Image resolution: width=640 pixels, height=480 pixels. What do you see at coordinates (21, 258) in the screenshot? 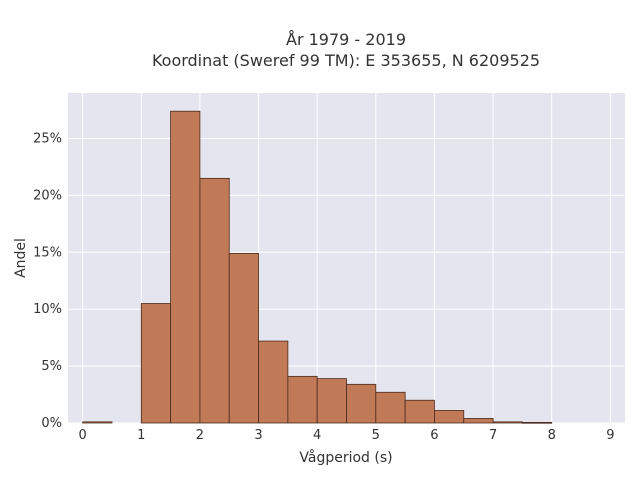
I see `y-axis-label: Andel` at bounding box center [21, 258].